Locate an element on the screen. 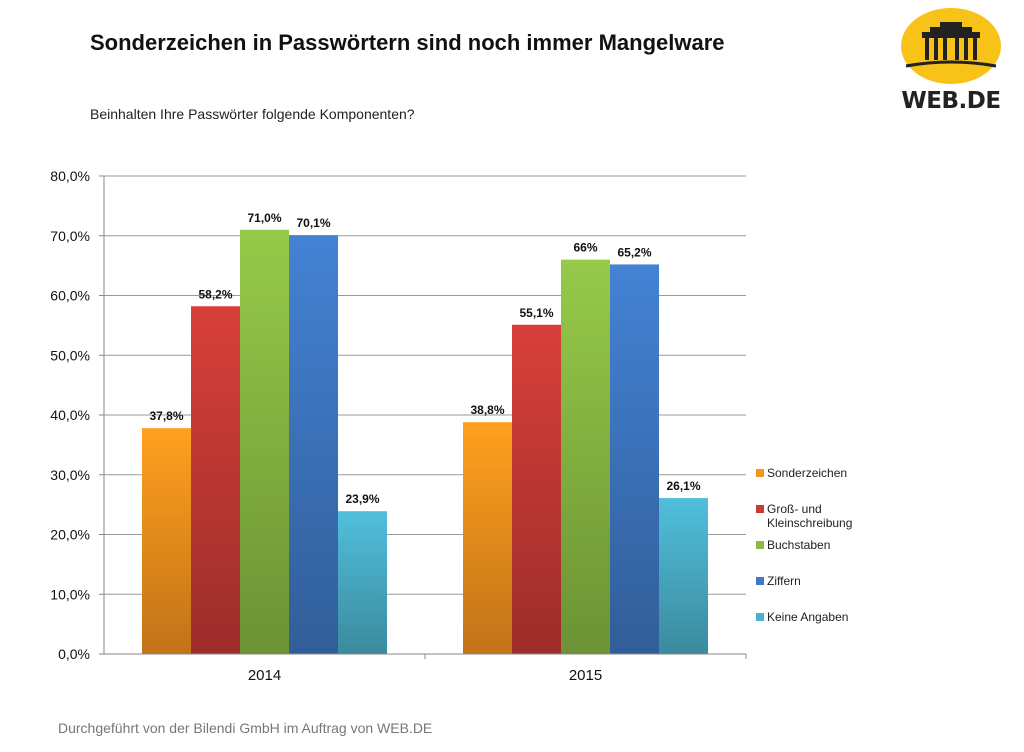 This screenshot has width=1024, height=752. y-tick-label: 70,0% is located at coordinates (70, 236).